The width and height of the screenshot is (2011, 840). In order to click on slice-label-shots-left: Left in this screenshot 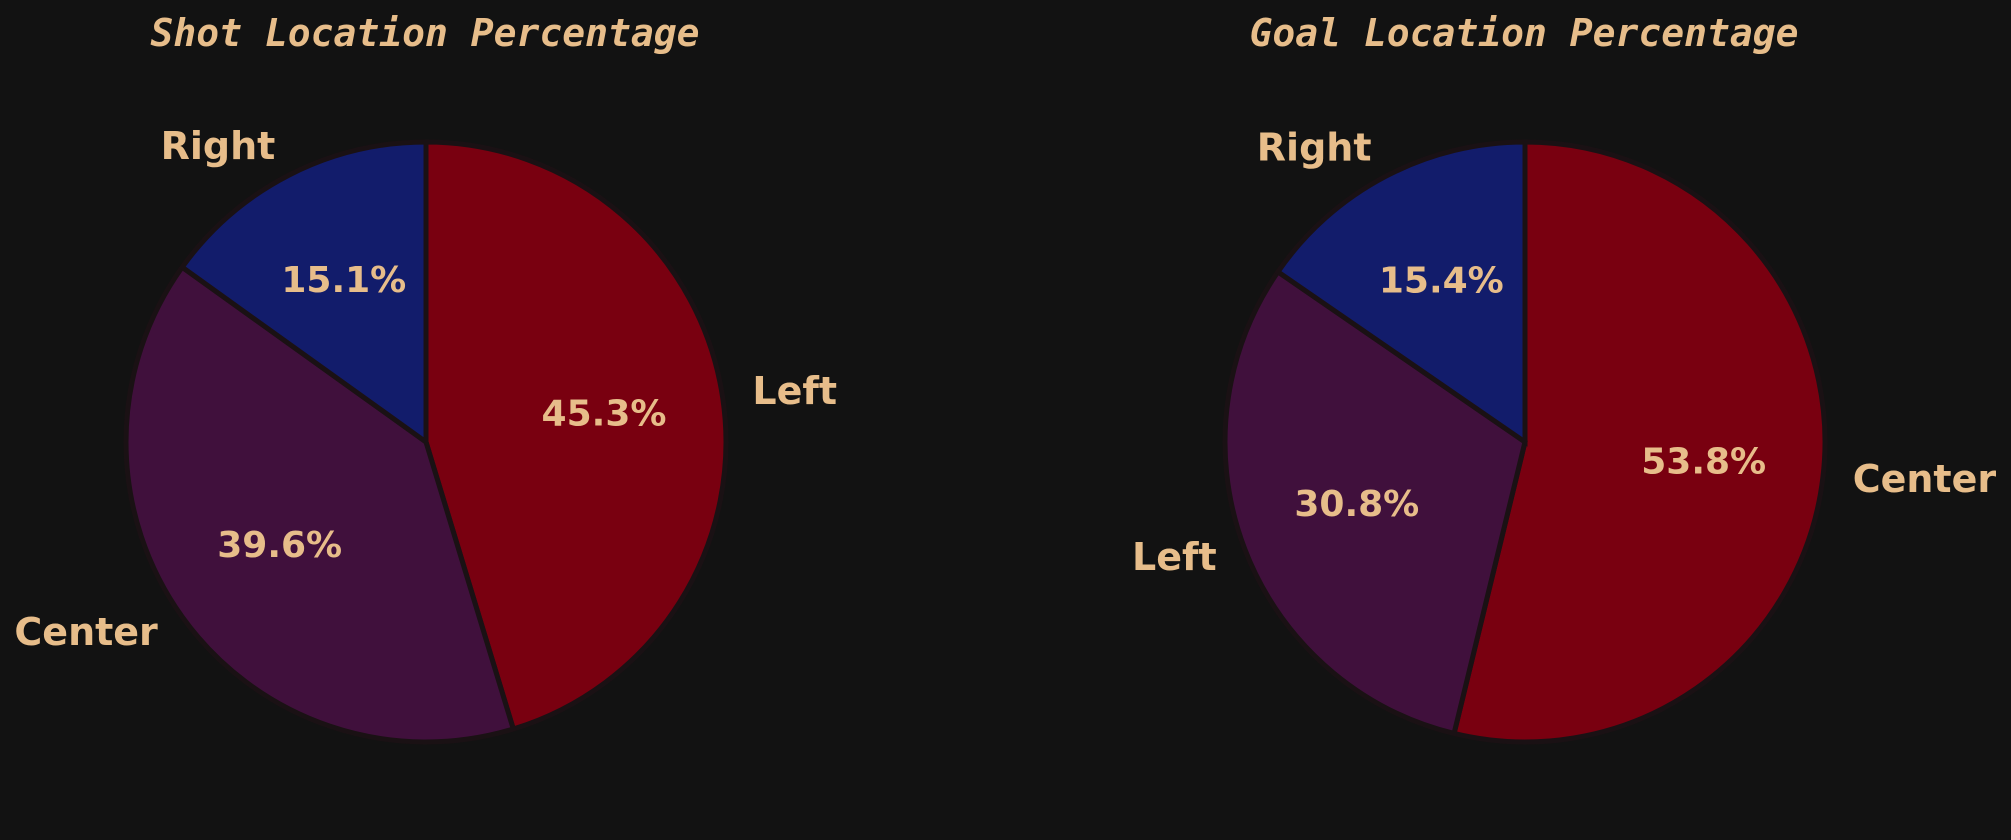, I will do `click(794, 391)`.